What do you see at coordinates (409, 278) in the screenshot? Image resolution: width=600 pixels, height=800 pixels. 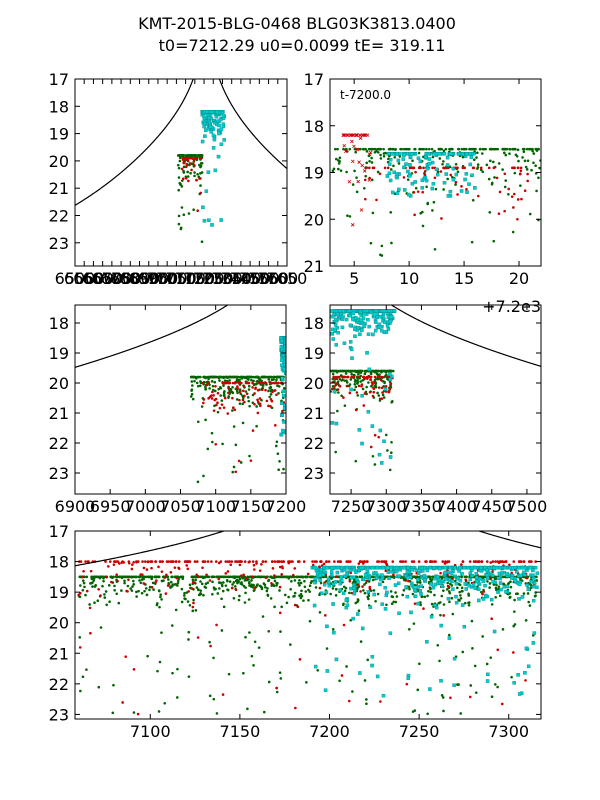 I see `x-tick-label: 10` at bounding box center [409, 278].